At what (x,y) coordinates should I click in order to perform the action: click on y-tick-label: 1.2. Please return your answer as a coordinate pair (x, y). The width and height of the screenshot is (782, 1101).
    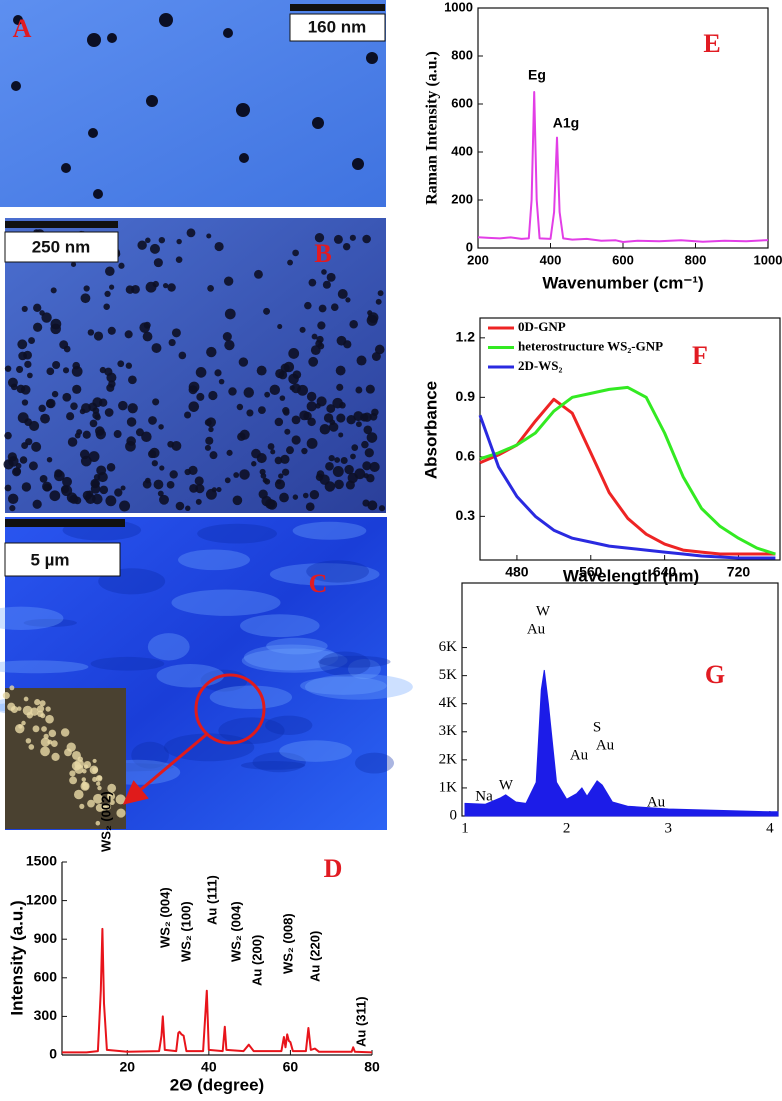
    Looking at the image, I should click on (466, 337).